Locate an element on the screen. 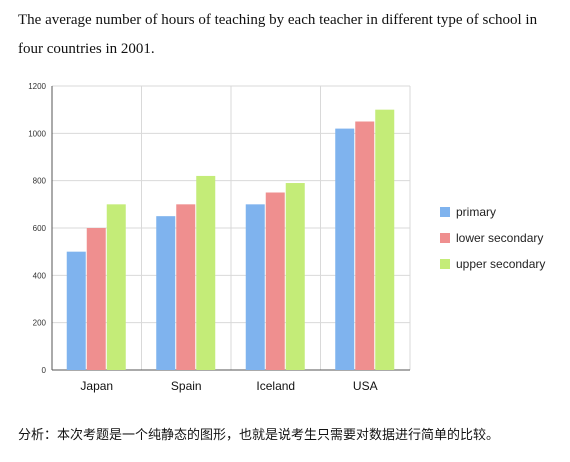  bar-primary-usa is located at coordinates (345, 249).